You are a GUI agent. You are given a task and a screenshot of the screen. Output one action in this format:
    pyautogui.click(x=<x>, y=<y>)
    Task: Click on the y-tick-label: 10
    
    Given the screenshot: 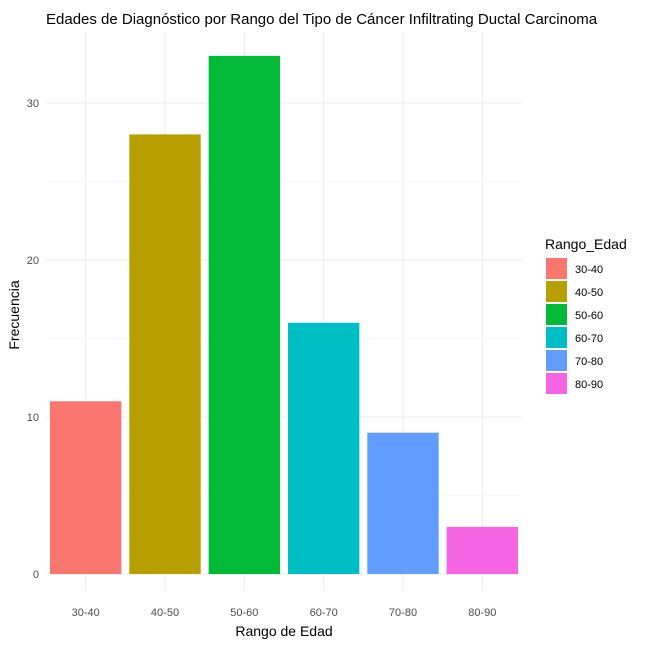 What is the action you would take?
    pyautogui.click(x=33, y=418)
    